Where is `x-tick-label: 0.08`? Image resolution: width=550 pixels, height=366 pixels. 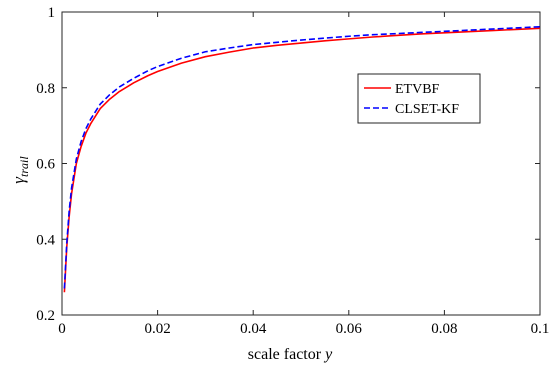 x-tick-label: 0.08 is located at coordinates (444, 329).